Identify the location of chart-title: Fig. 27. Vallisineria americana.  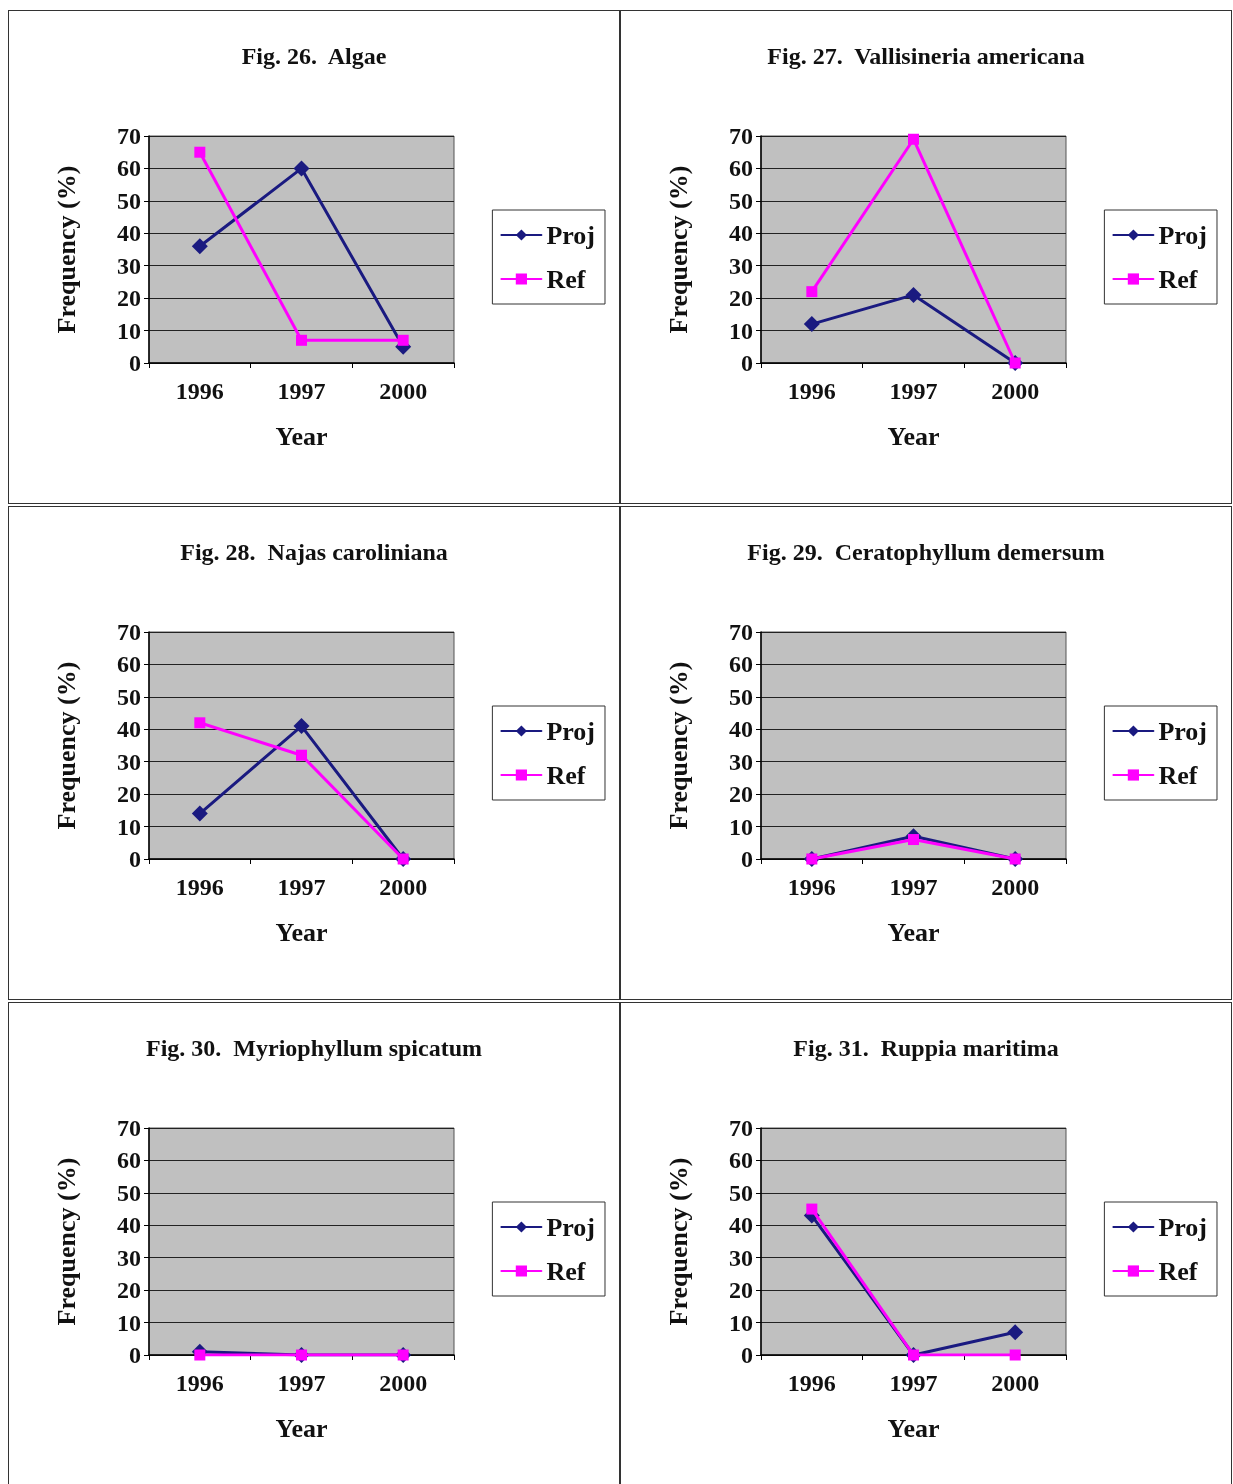
(926, 56).